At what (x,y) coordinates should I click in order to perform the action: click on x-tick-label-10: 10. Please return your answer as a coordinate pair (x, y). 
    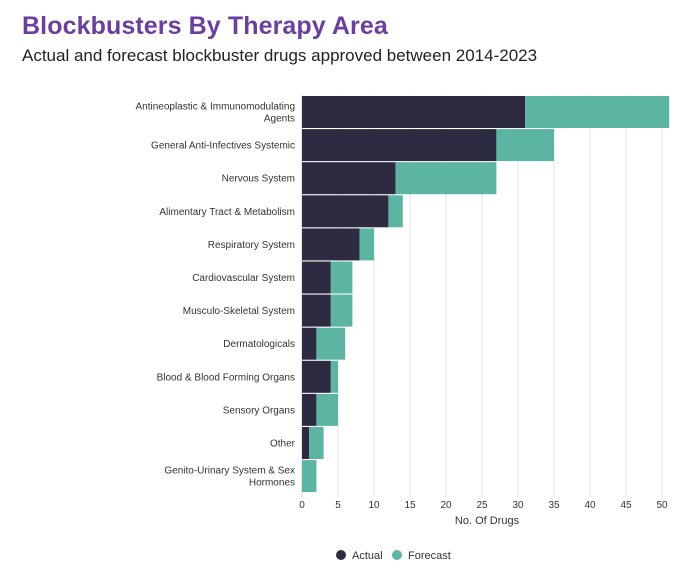
    Looking at the image, I should click on (374, 505).